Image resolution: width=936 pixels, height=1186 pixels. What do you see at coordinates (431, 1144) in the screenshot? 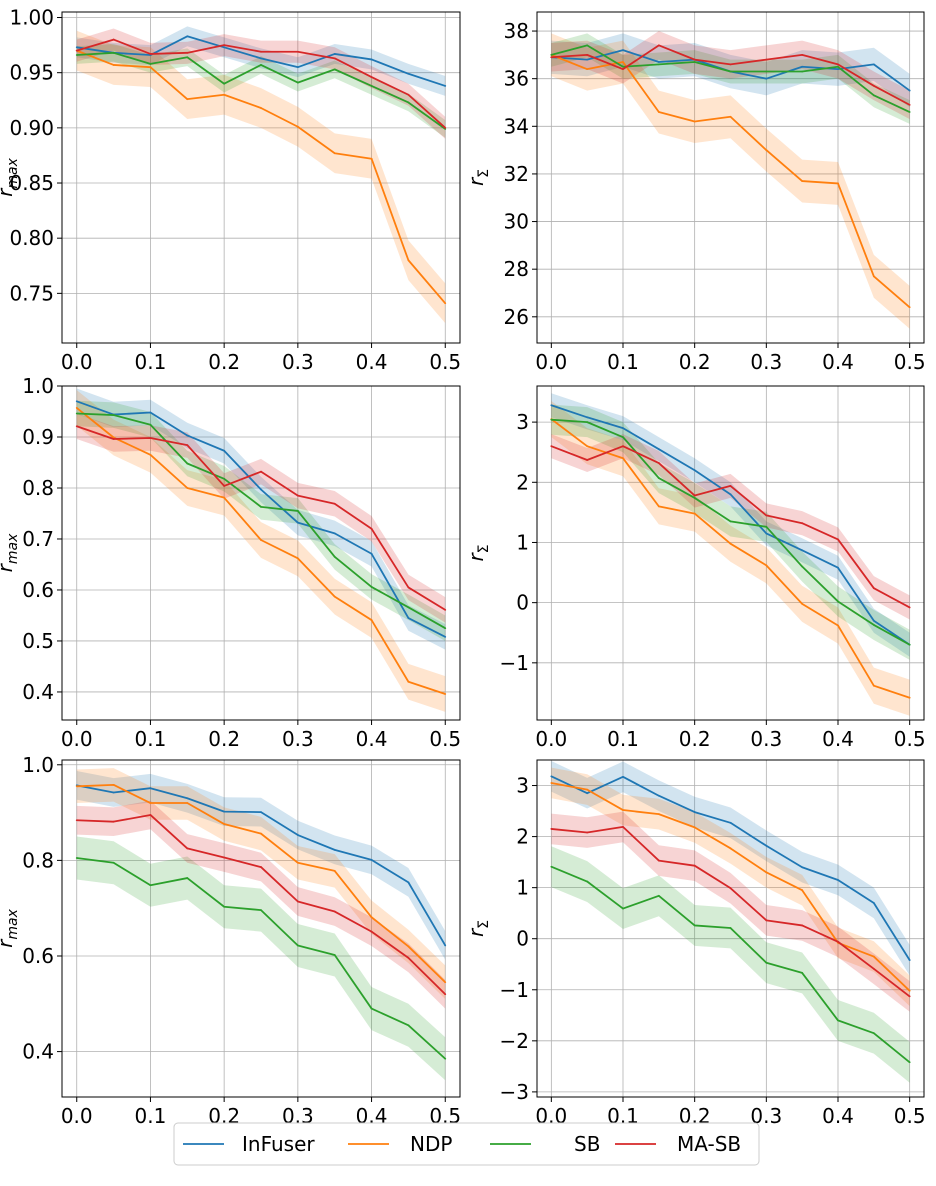
I see `legend-label-ndp: NDP` at bounding box center [431, 1144].